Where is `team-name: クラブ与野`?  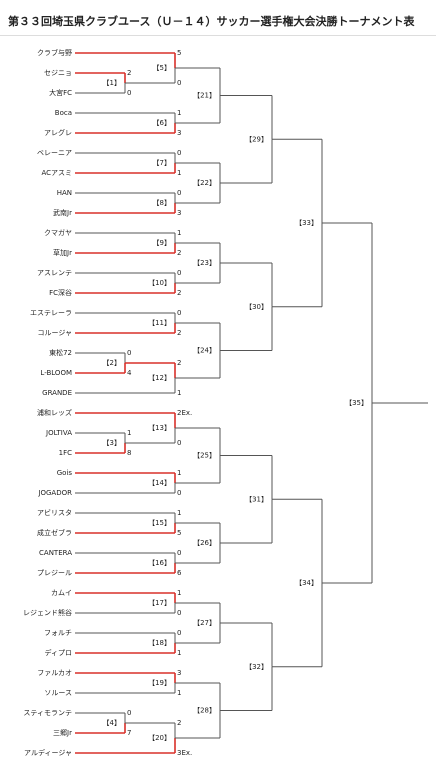
team-name: クラブ与野 is located at coordinates (54, 52).